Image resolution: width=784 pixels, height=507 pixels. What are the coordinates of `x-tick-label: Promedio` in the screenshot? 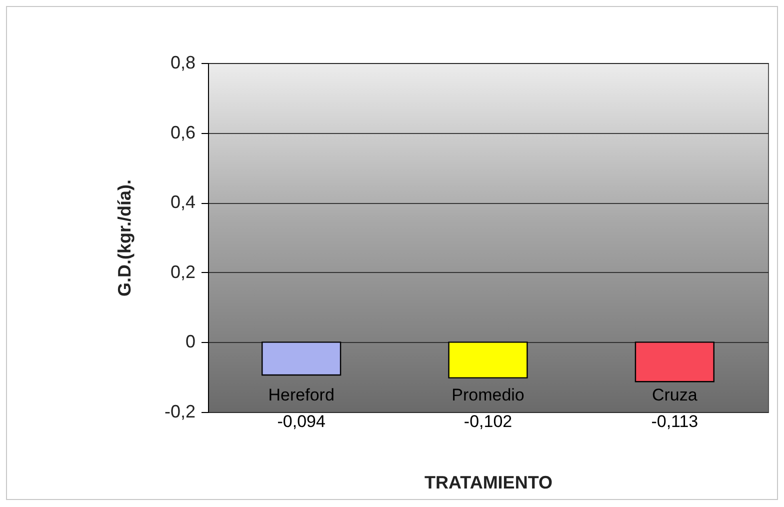 It's located at (488, 395).